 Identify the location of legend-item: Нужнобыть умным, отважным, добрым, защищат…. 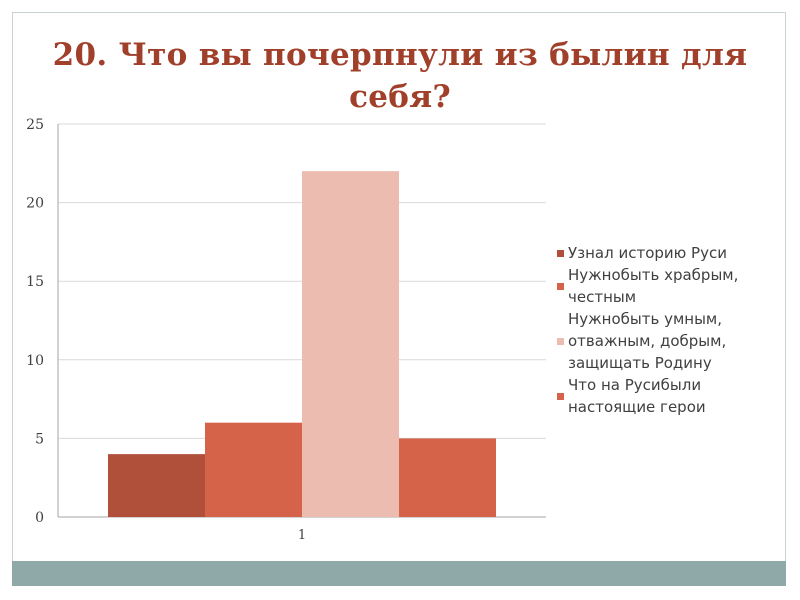
(672, 341).